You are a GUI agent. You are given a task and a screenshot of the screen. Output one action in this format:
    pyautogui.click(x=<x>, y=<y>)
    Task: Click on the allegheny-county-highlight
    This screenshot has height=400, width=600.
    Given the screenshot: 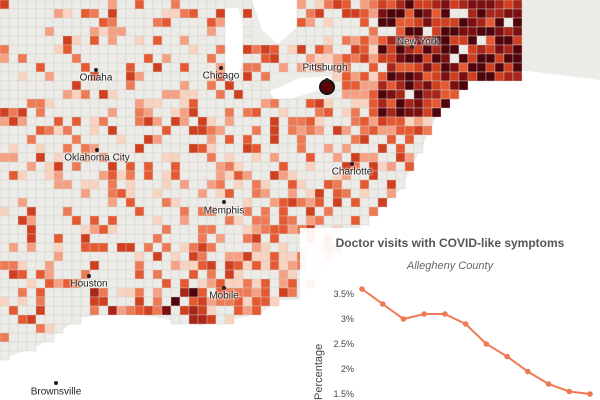 What is the action you would take?
    pyautogui.click(x=327, y=87)
    